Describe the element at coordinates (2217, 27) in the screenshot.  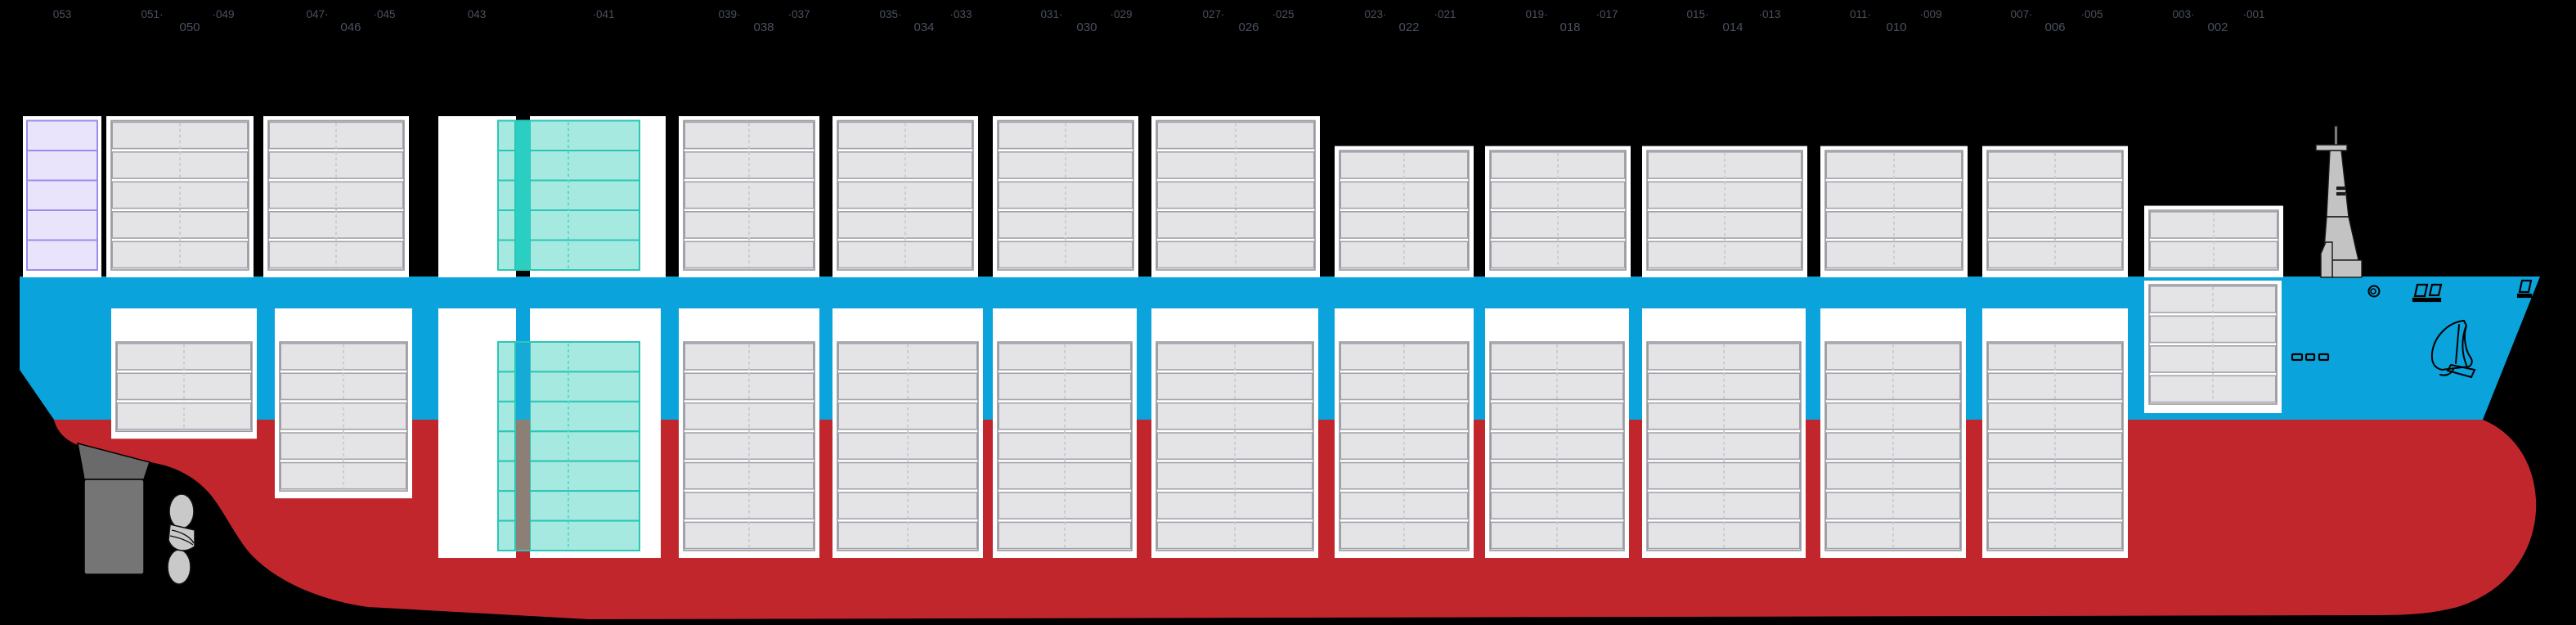
I see `bay-label-002: 002` at that location.